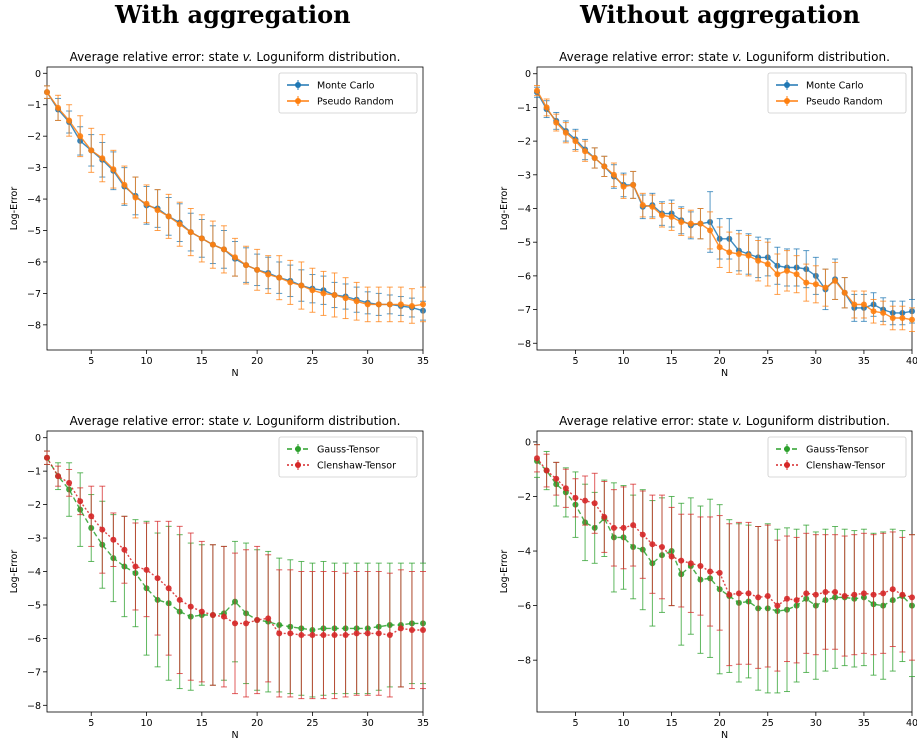  Describe the element at coordinates (34, 168) in the screenshot. I see `y-tick-label: −3` at that location.